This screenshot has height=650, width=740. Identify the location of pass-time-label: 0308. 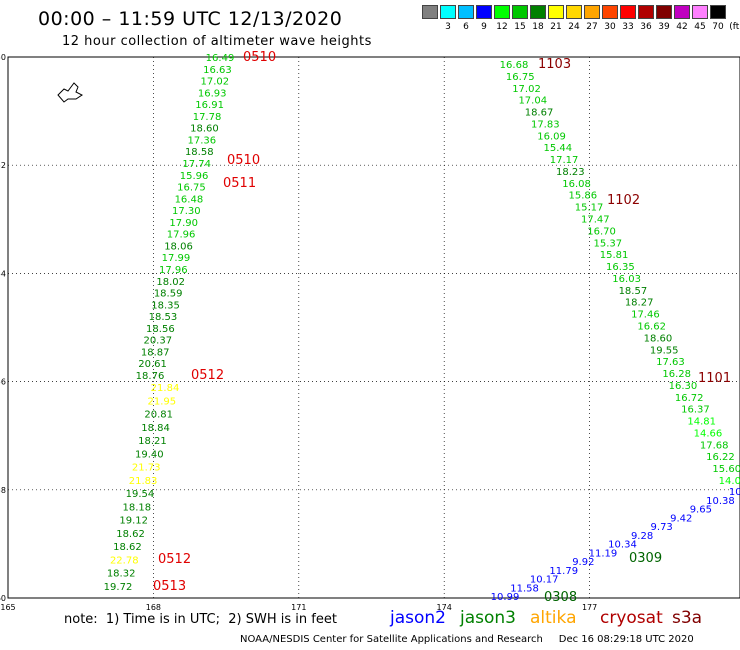
(560, 597).